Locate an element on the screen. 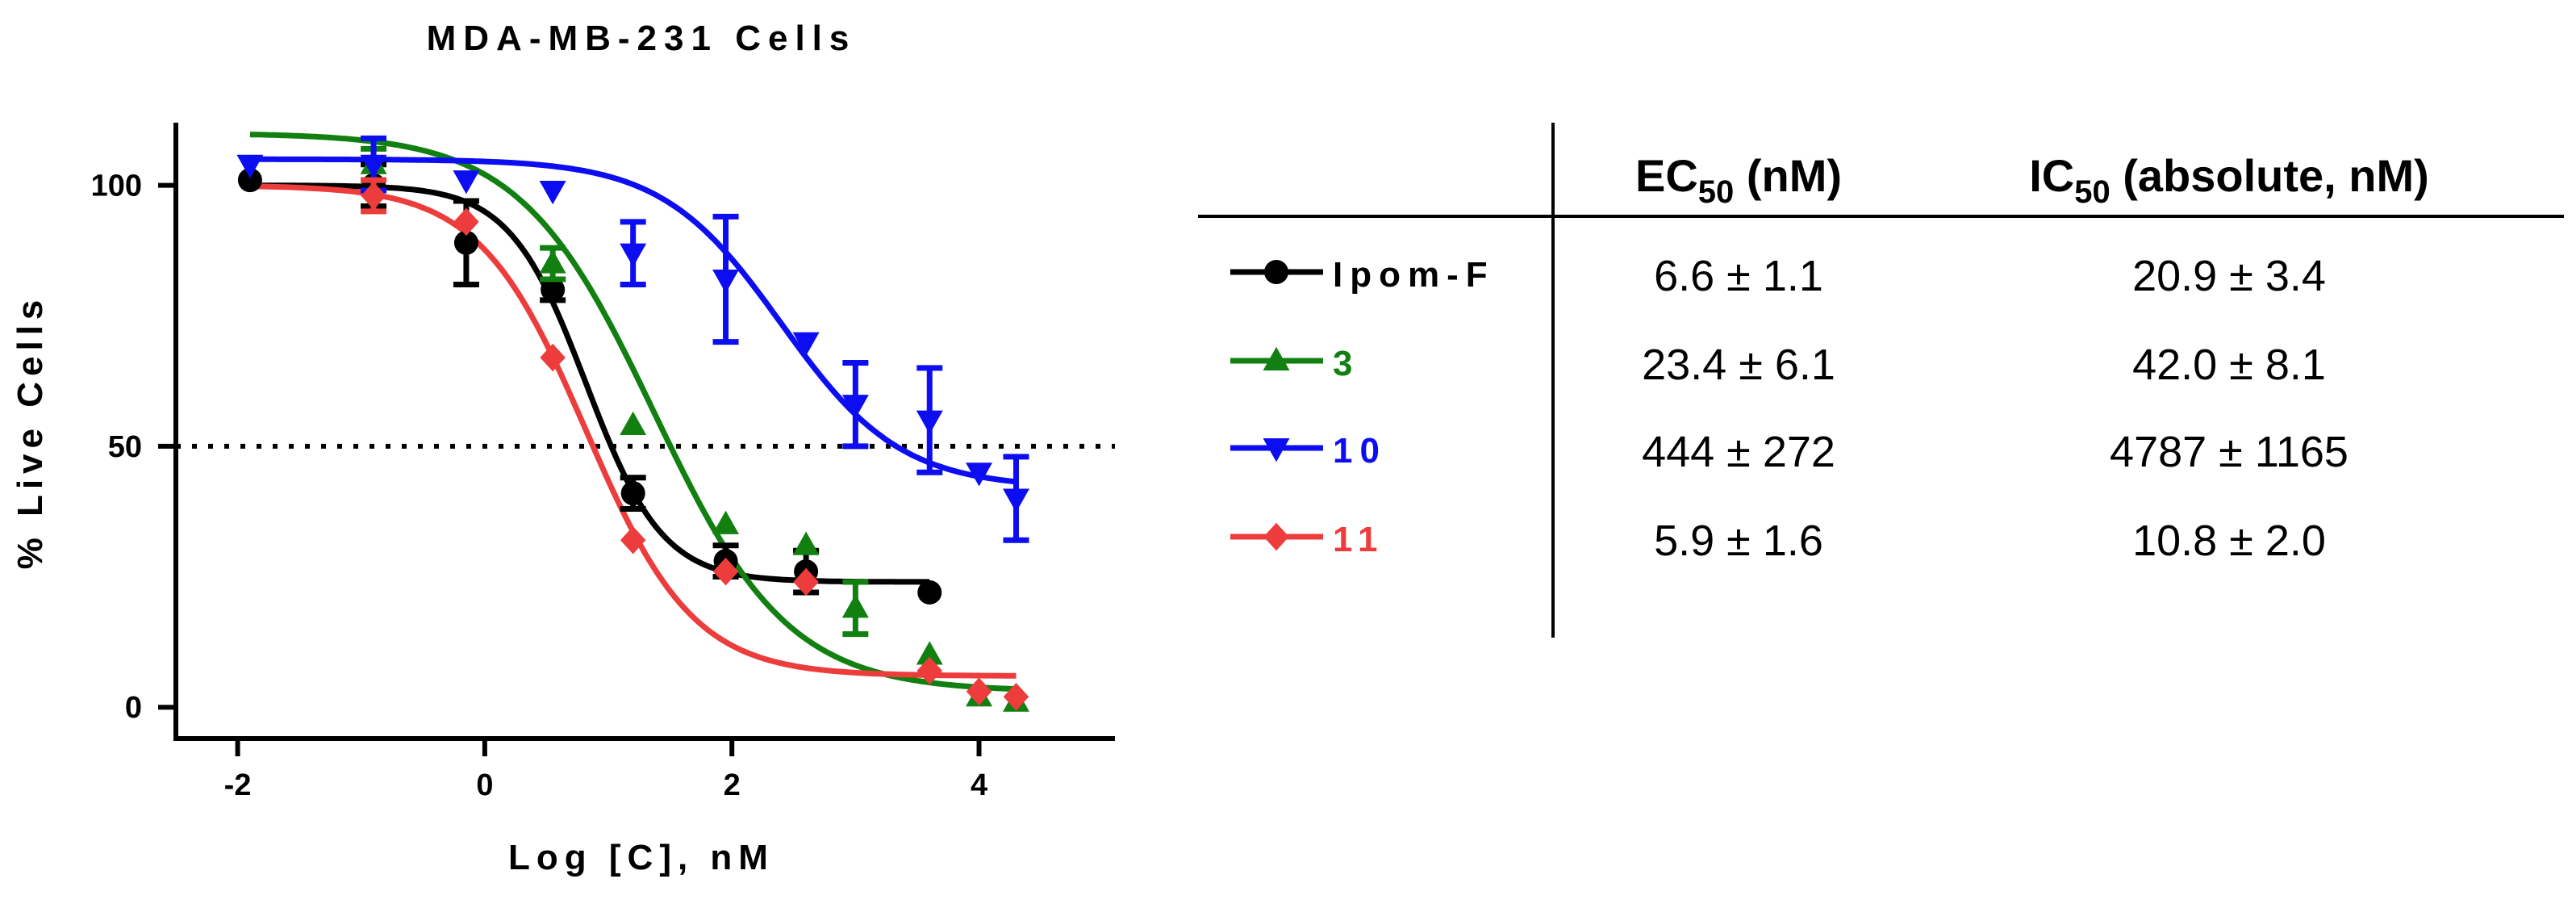 This screenshot has height=904, width=2576. header-ic50-unit: (absolute, nM) is located at coordinates (2269, 175).